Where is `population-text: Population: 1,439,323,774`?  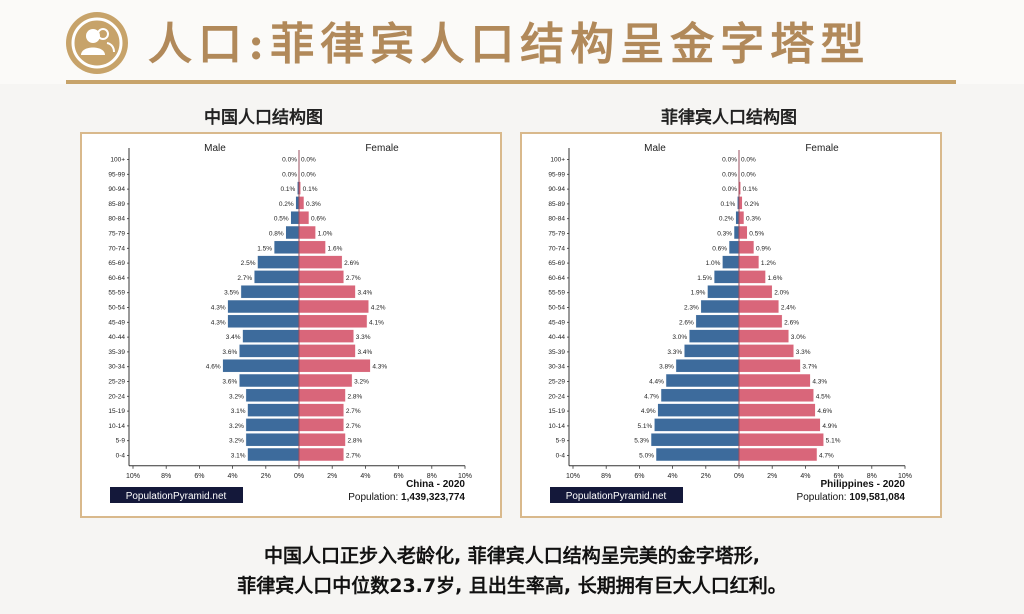 population-text: Population: 1,439,323,774 is located at coordinates (406, 497).